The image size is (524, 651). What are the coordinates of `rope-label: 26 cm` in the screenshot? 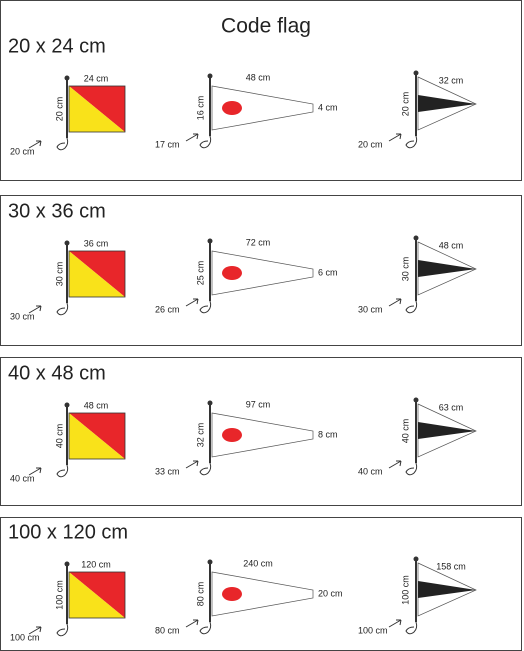 It's located at (167, 309).